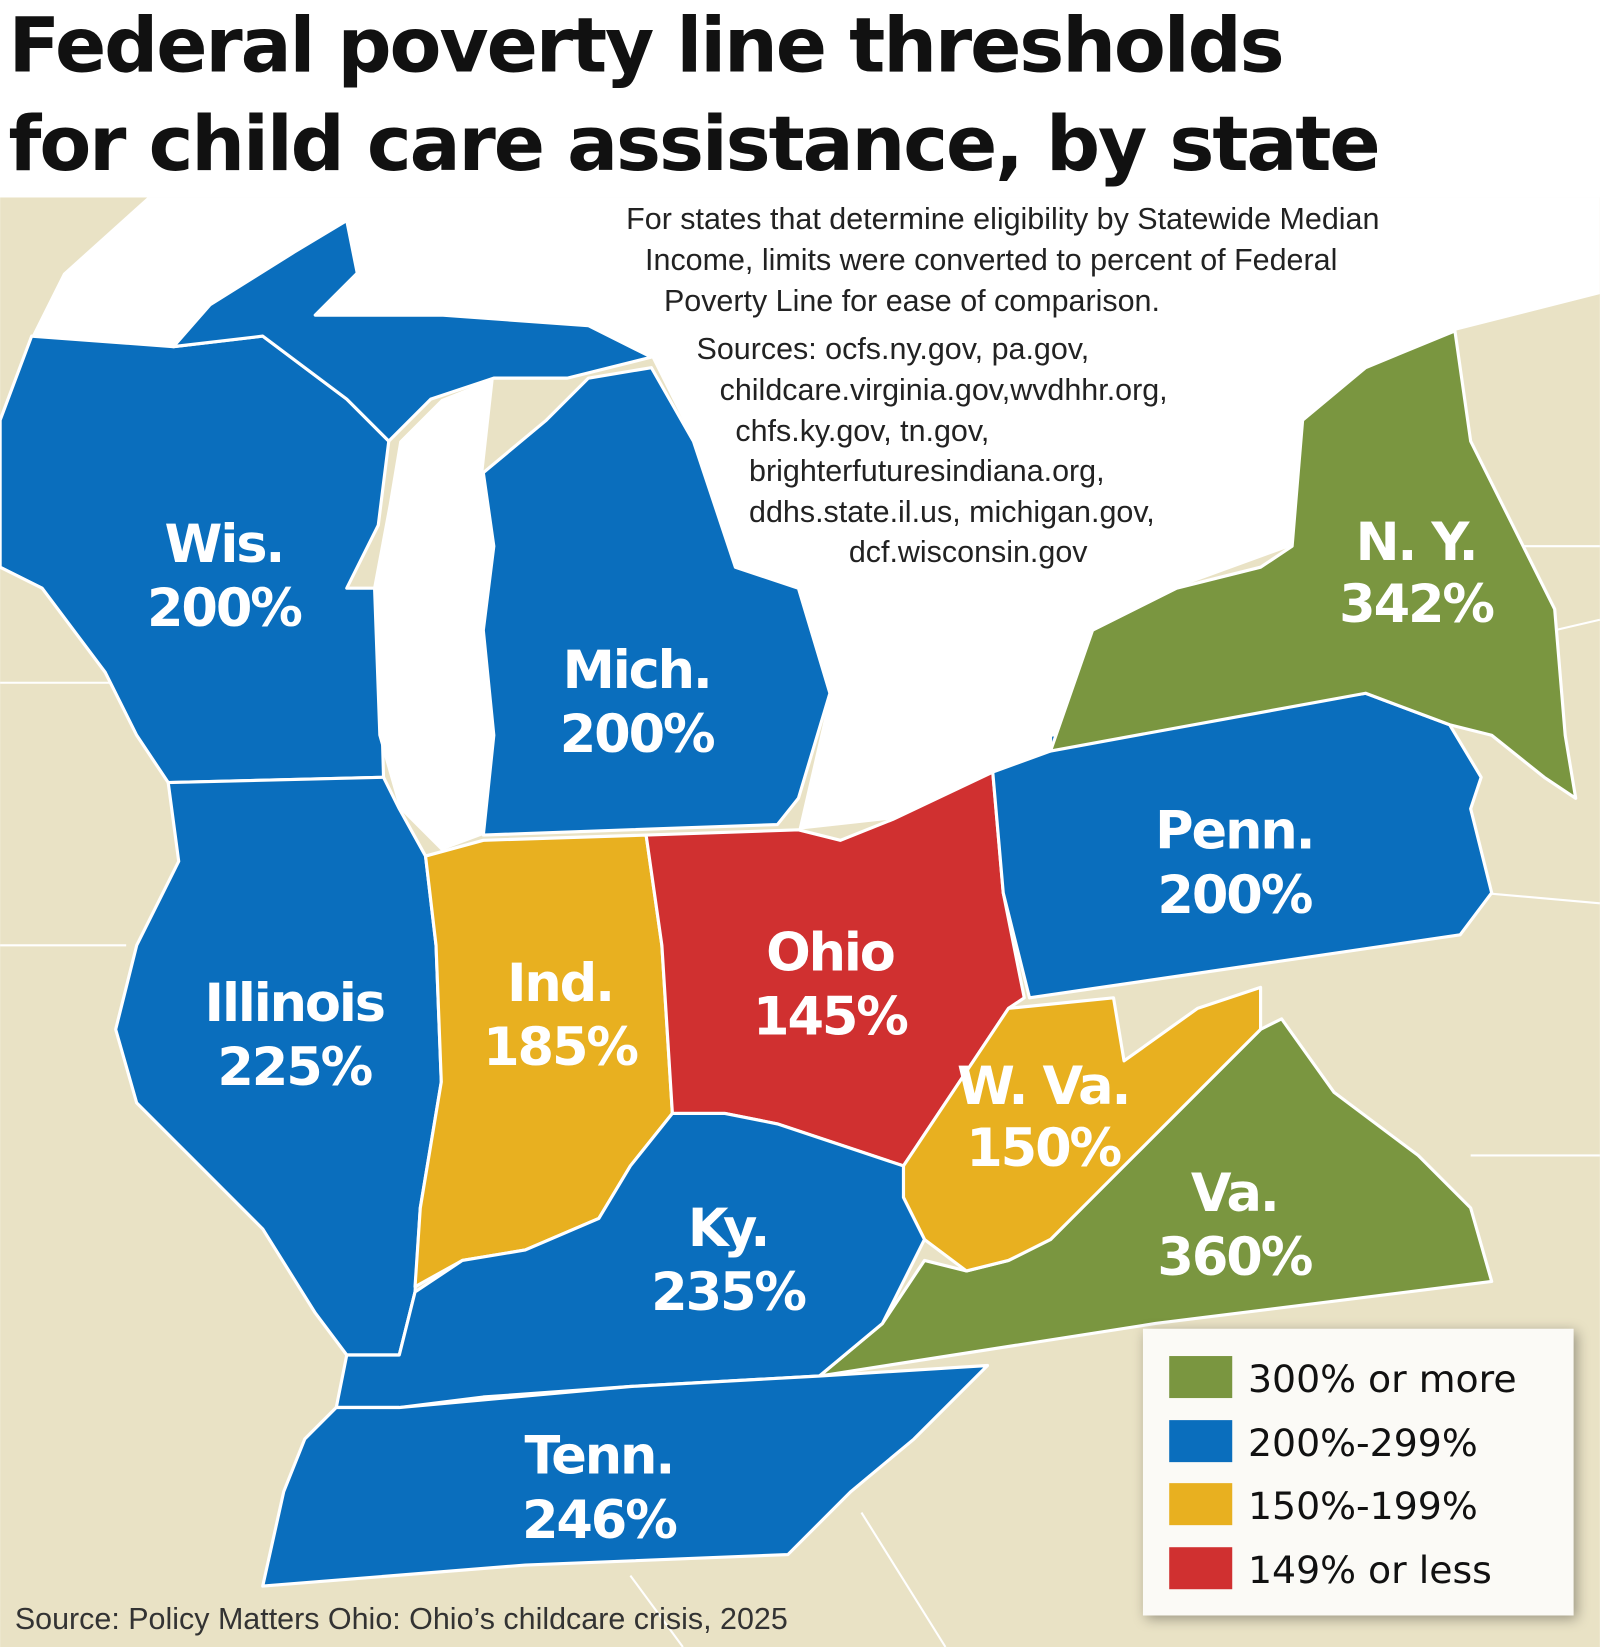 Image resolution: width=1600 pixels, height=1647 pixels. I want to click on lake-michigan, so click(433, 614).